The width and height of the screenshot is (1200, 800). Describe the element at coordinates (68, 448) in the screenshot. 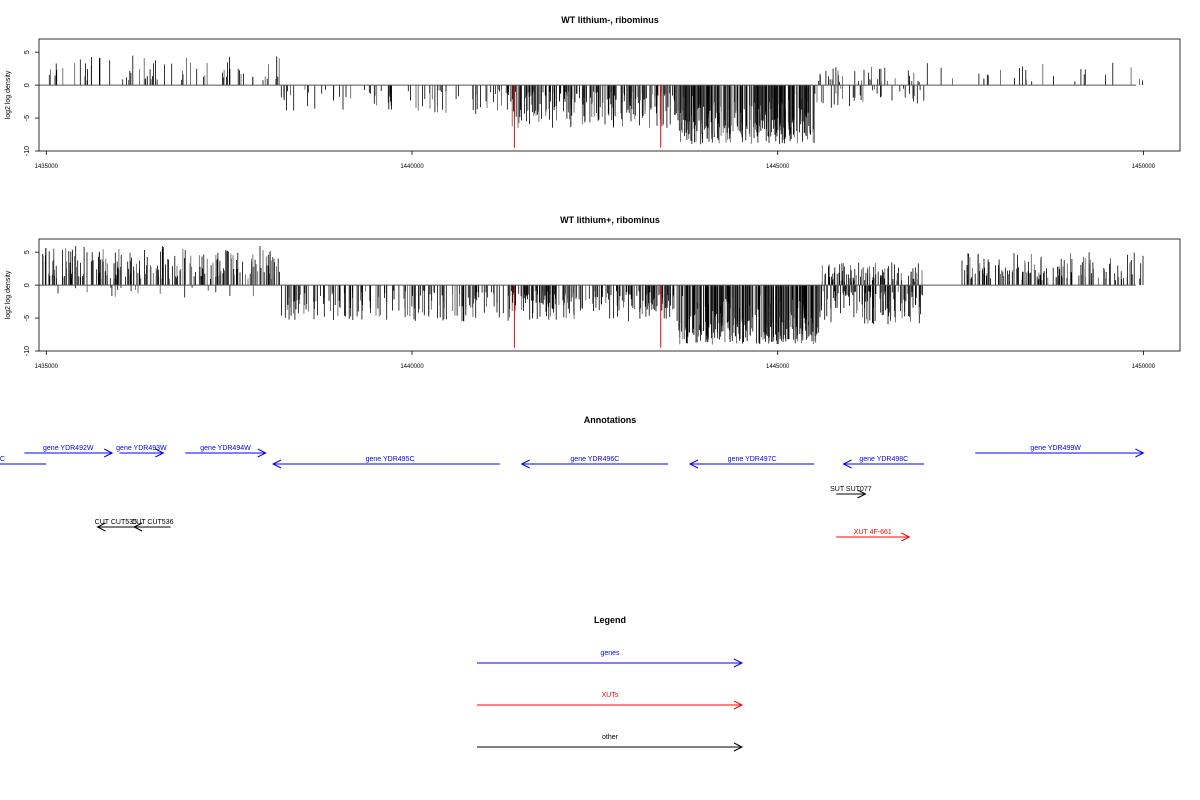

I see `feature-label: gene YDR492W` at that location.